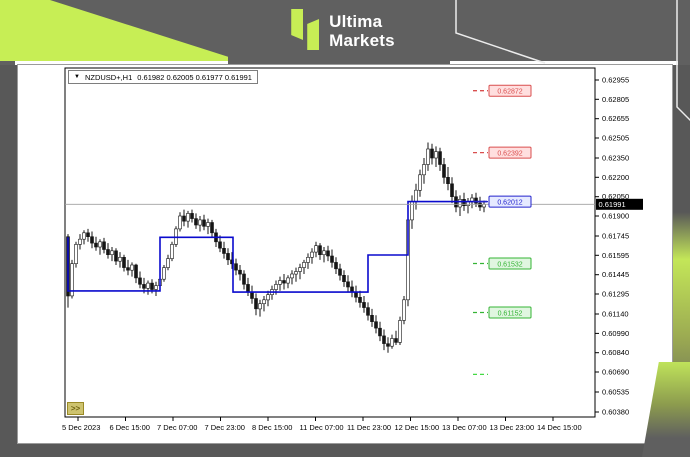  What do you see at coordinates (615, 118) in the screenshot?
I see `price-axis-label: 0.62655` at bounding box center [615, 118].